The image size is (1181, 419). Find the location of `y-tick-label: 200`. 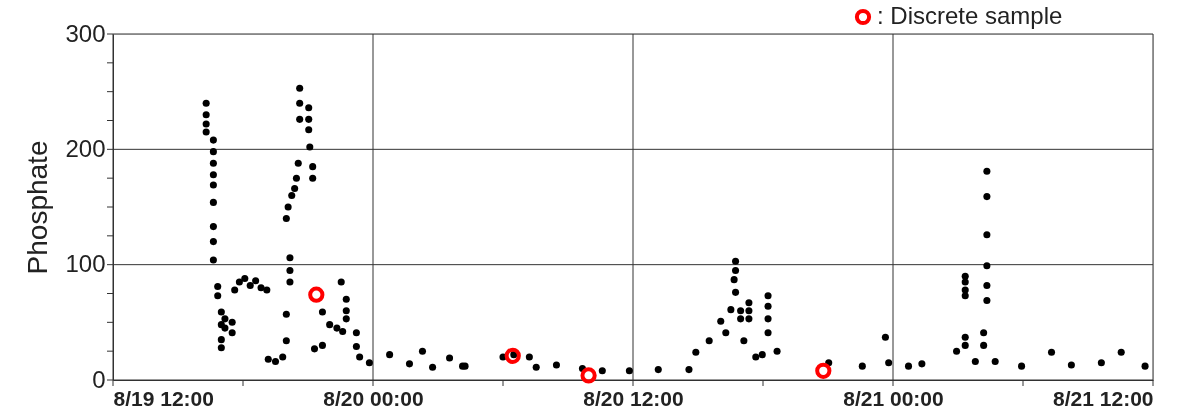

y-tick-label: 200 is located at coordinates (85, 148).